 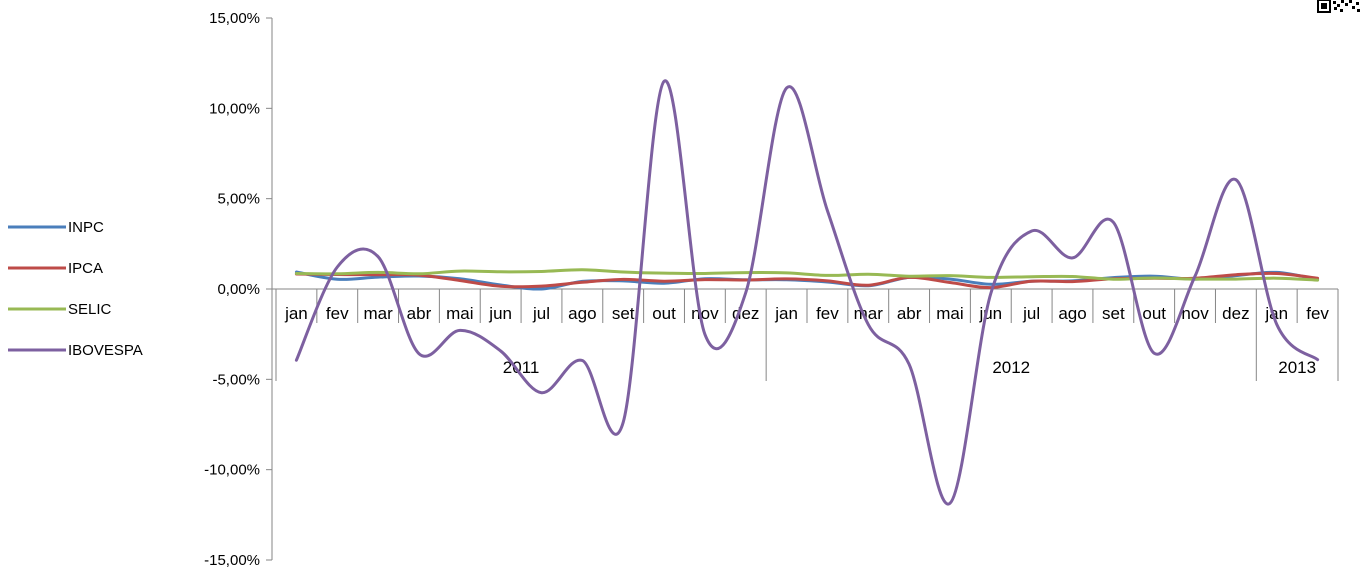 I want to click on y-tick-label: 0,00%, so click(x=238, y=289).